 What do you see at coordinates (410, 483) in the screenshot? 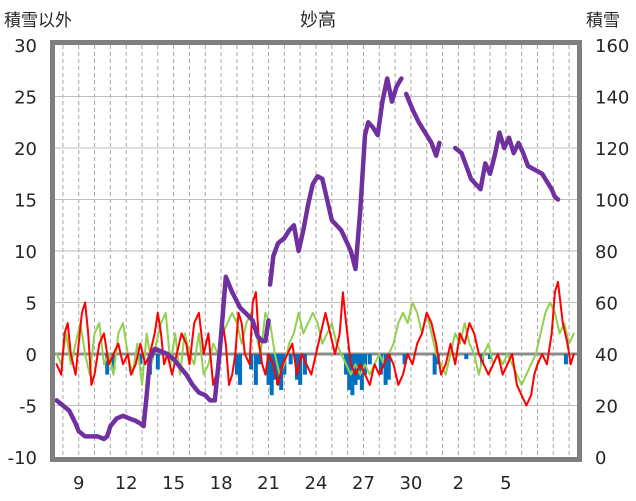
I see `x-tick-label: 30` at bounding box center [410, 483].